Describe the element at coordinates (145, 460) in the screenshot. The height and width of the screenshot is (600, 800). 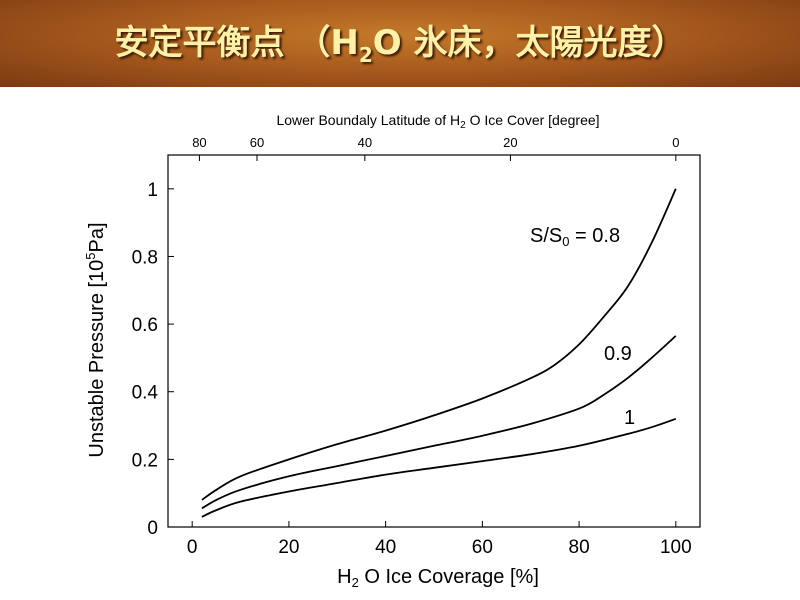
I see `y-tick-label: 0.2` at that location.